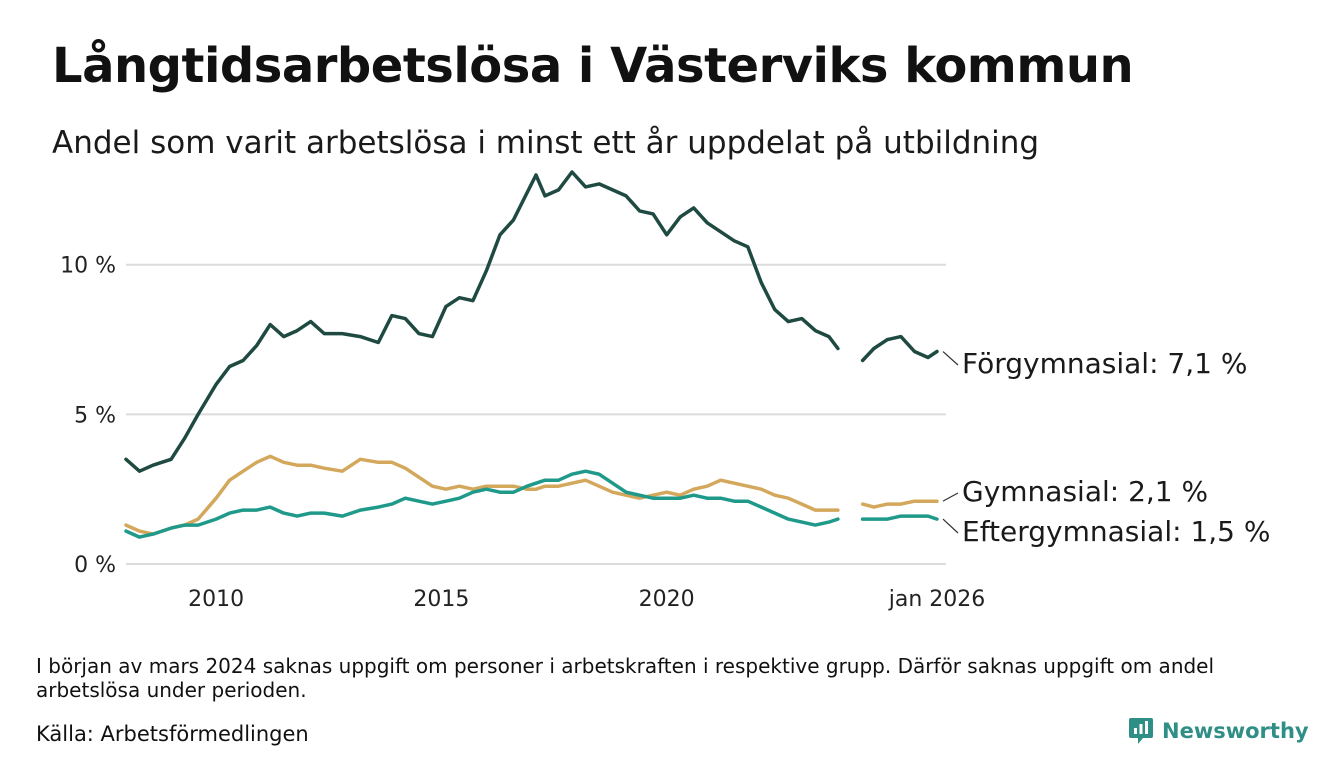 Image resolution: width=1340 pixels, height=780 pixels. What do you see at coordinates (937, 599) in the screenshot?
I see `x-tick-label: jan 2026` at bounding box center [937, 599].